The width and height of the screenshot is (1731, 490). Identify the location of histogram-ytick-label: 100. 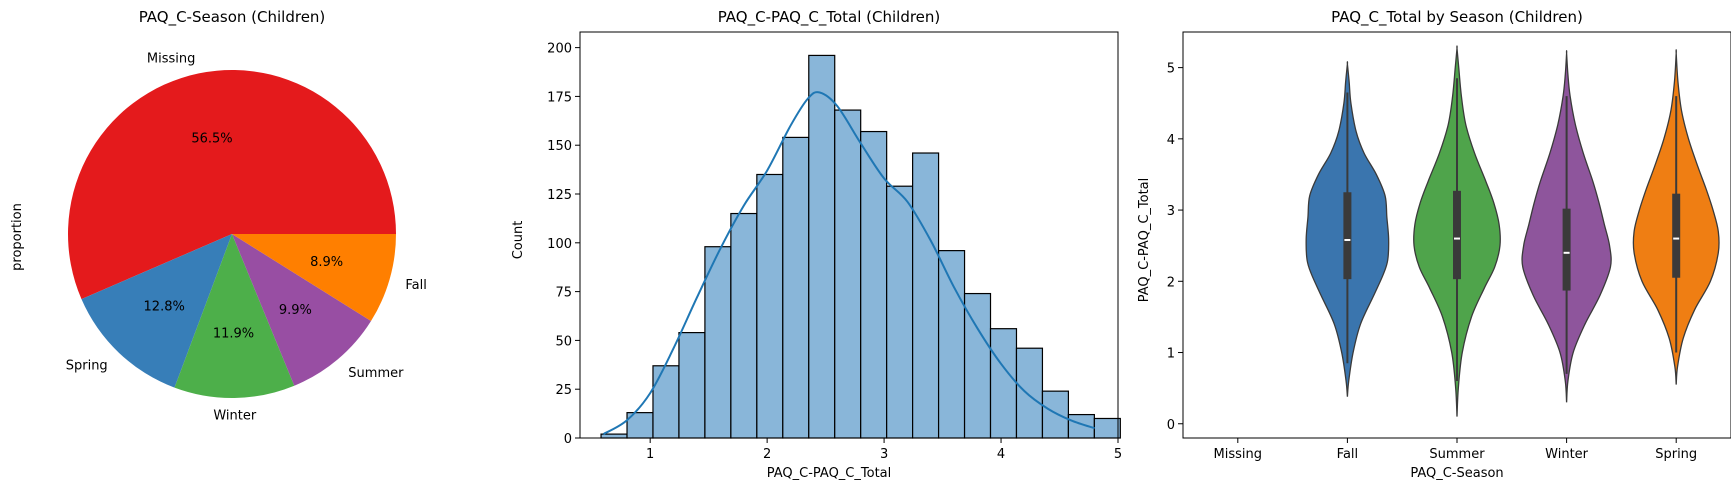
(559, 244).